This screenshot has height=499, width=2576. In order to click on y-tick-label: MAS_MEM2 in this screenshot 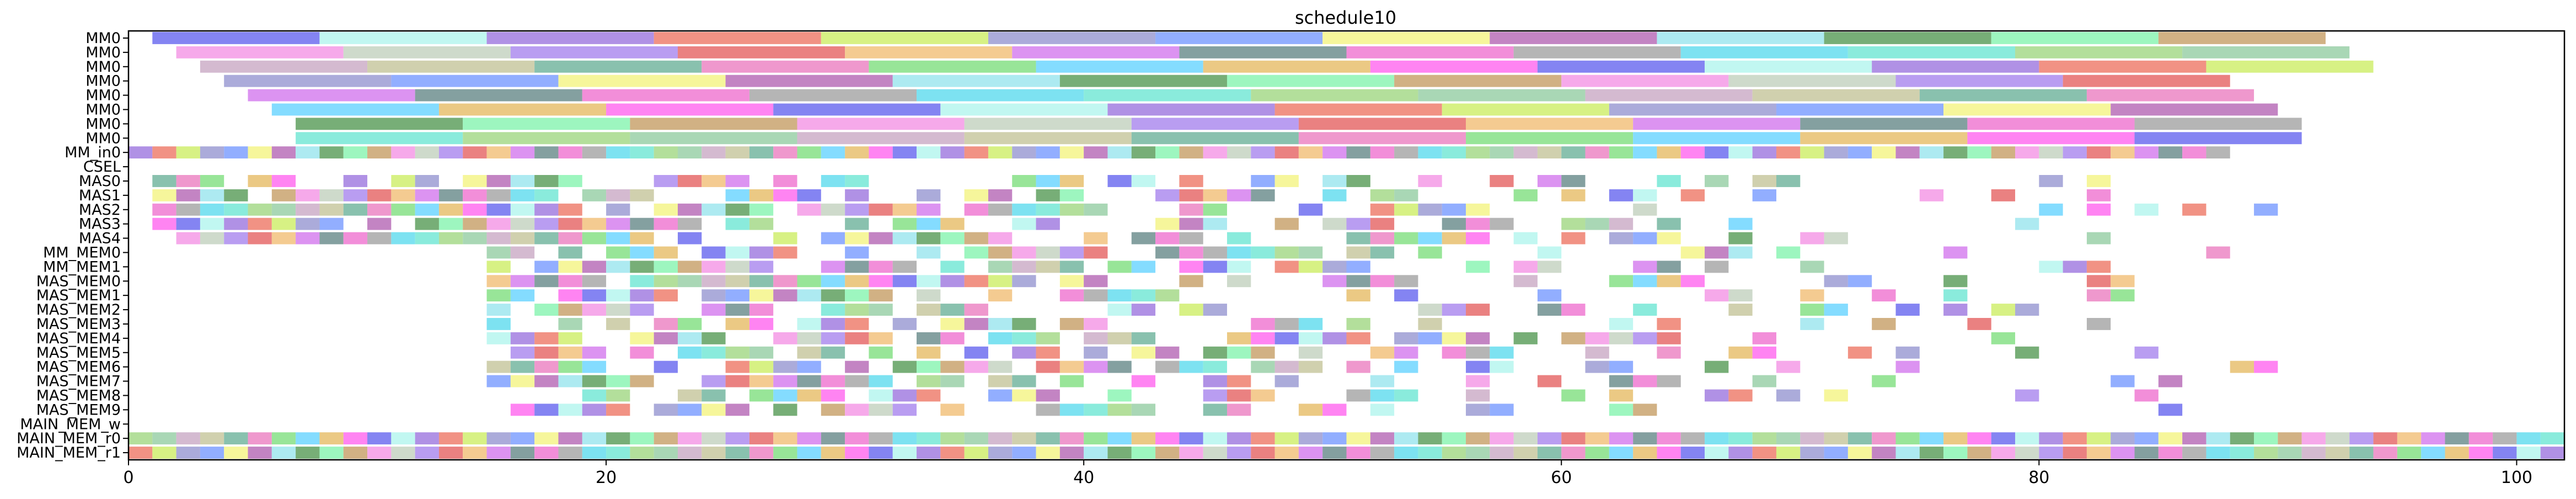, I will do `click(78, 310)`.